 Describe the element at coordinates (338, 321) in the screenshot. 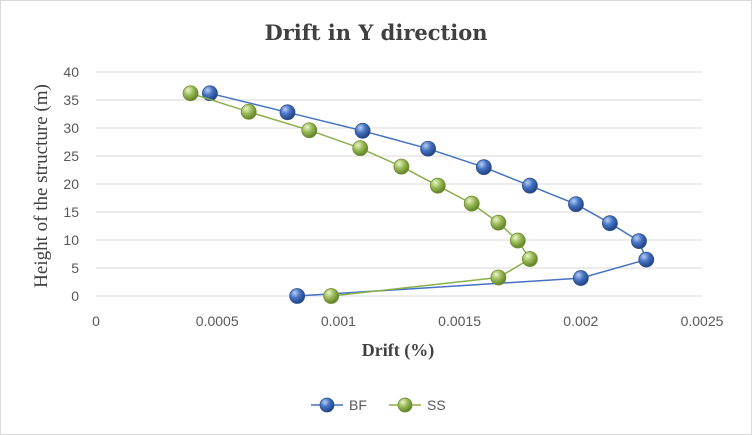

I see `x-tick-label: 0.001` at that location.